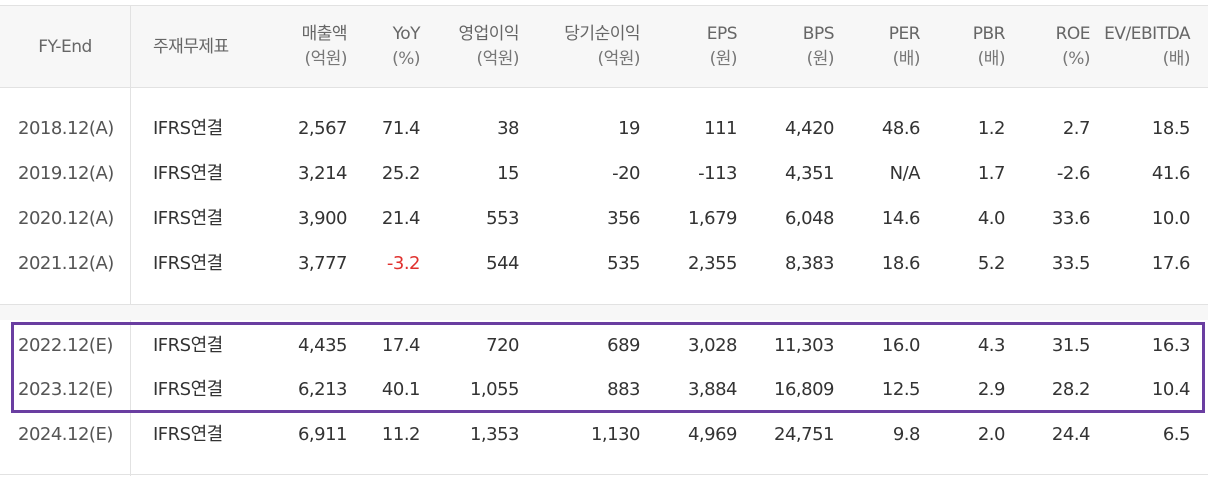 Image resolution: width=1208 pixels, height=480 pixels. Describe the element at coordinates (991, 218) in the screenshot. I see `cell-pbr: 4.0` at that location.